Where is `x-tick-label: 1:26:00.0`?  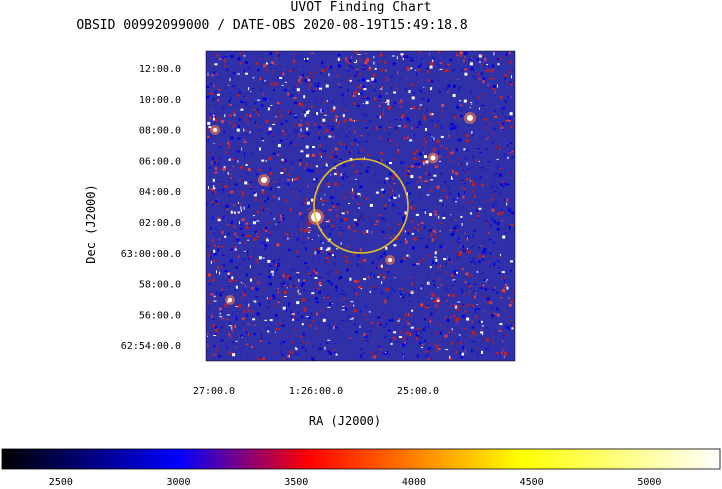
x-tick-label: 1:26:00.0 is located at coordinates (316, 391).